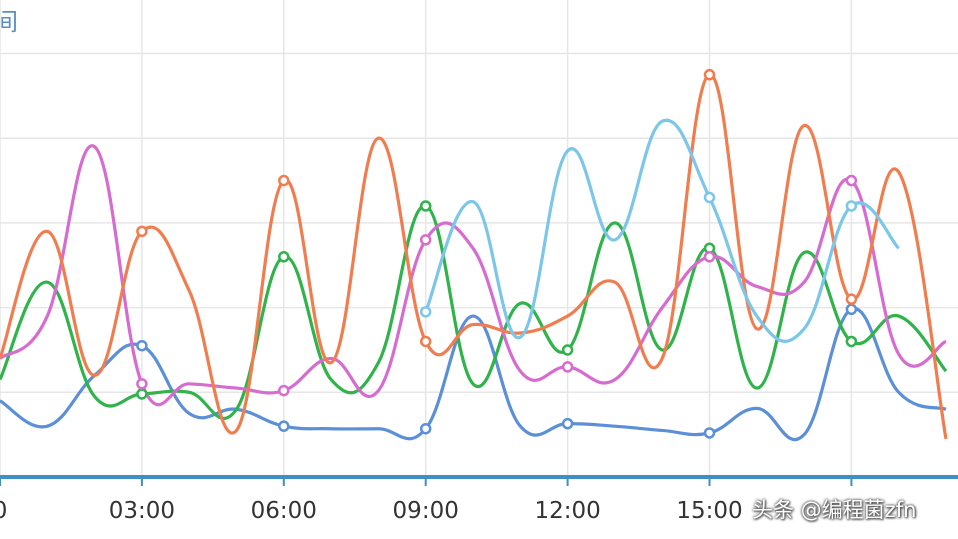  Describe the element at coordinates (9, 22) in the screenshot. I see `chart-title-fragment: 间` at that location.